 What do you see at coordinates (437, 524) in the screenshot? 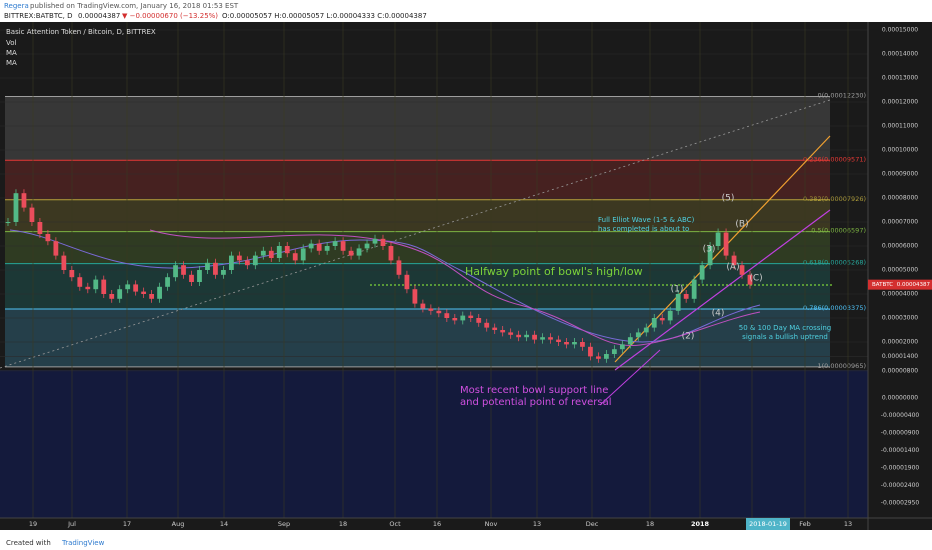
I see `x-tick-label: 16` at bounding box center [437, 524].